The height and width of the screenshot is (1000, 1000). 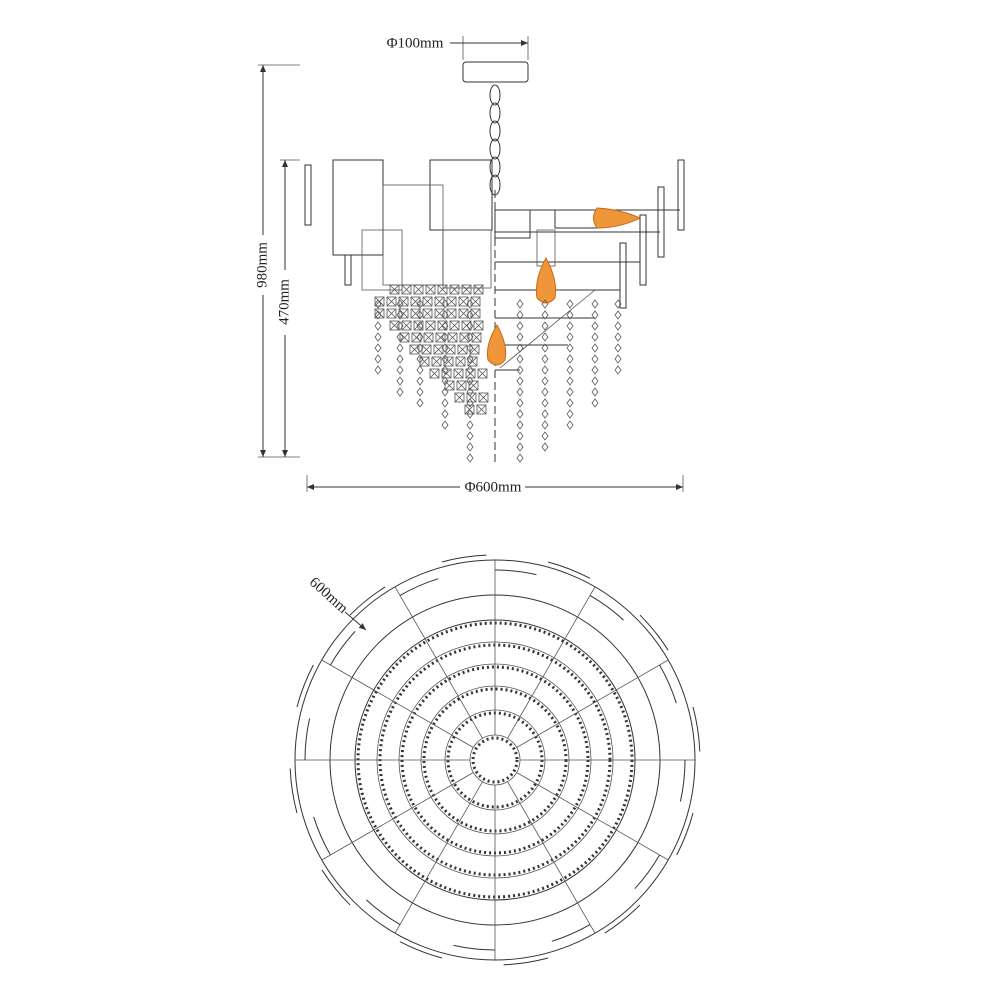 What do you see at coordinates (576, 219) in the screenshot?
I see `socket` at bounding box center [576, 219].